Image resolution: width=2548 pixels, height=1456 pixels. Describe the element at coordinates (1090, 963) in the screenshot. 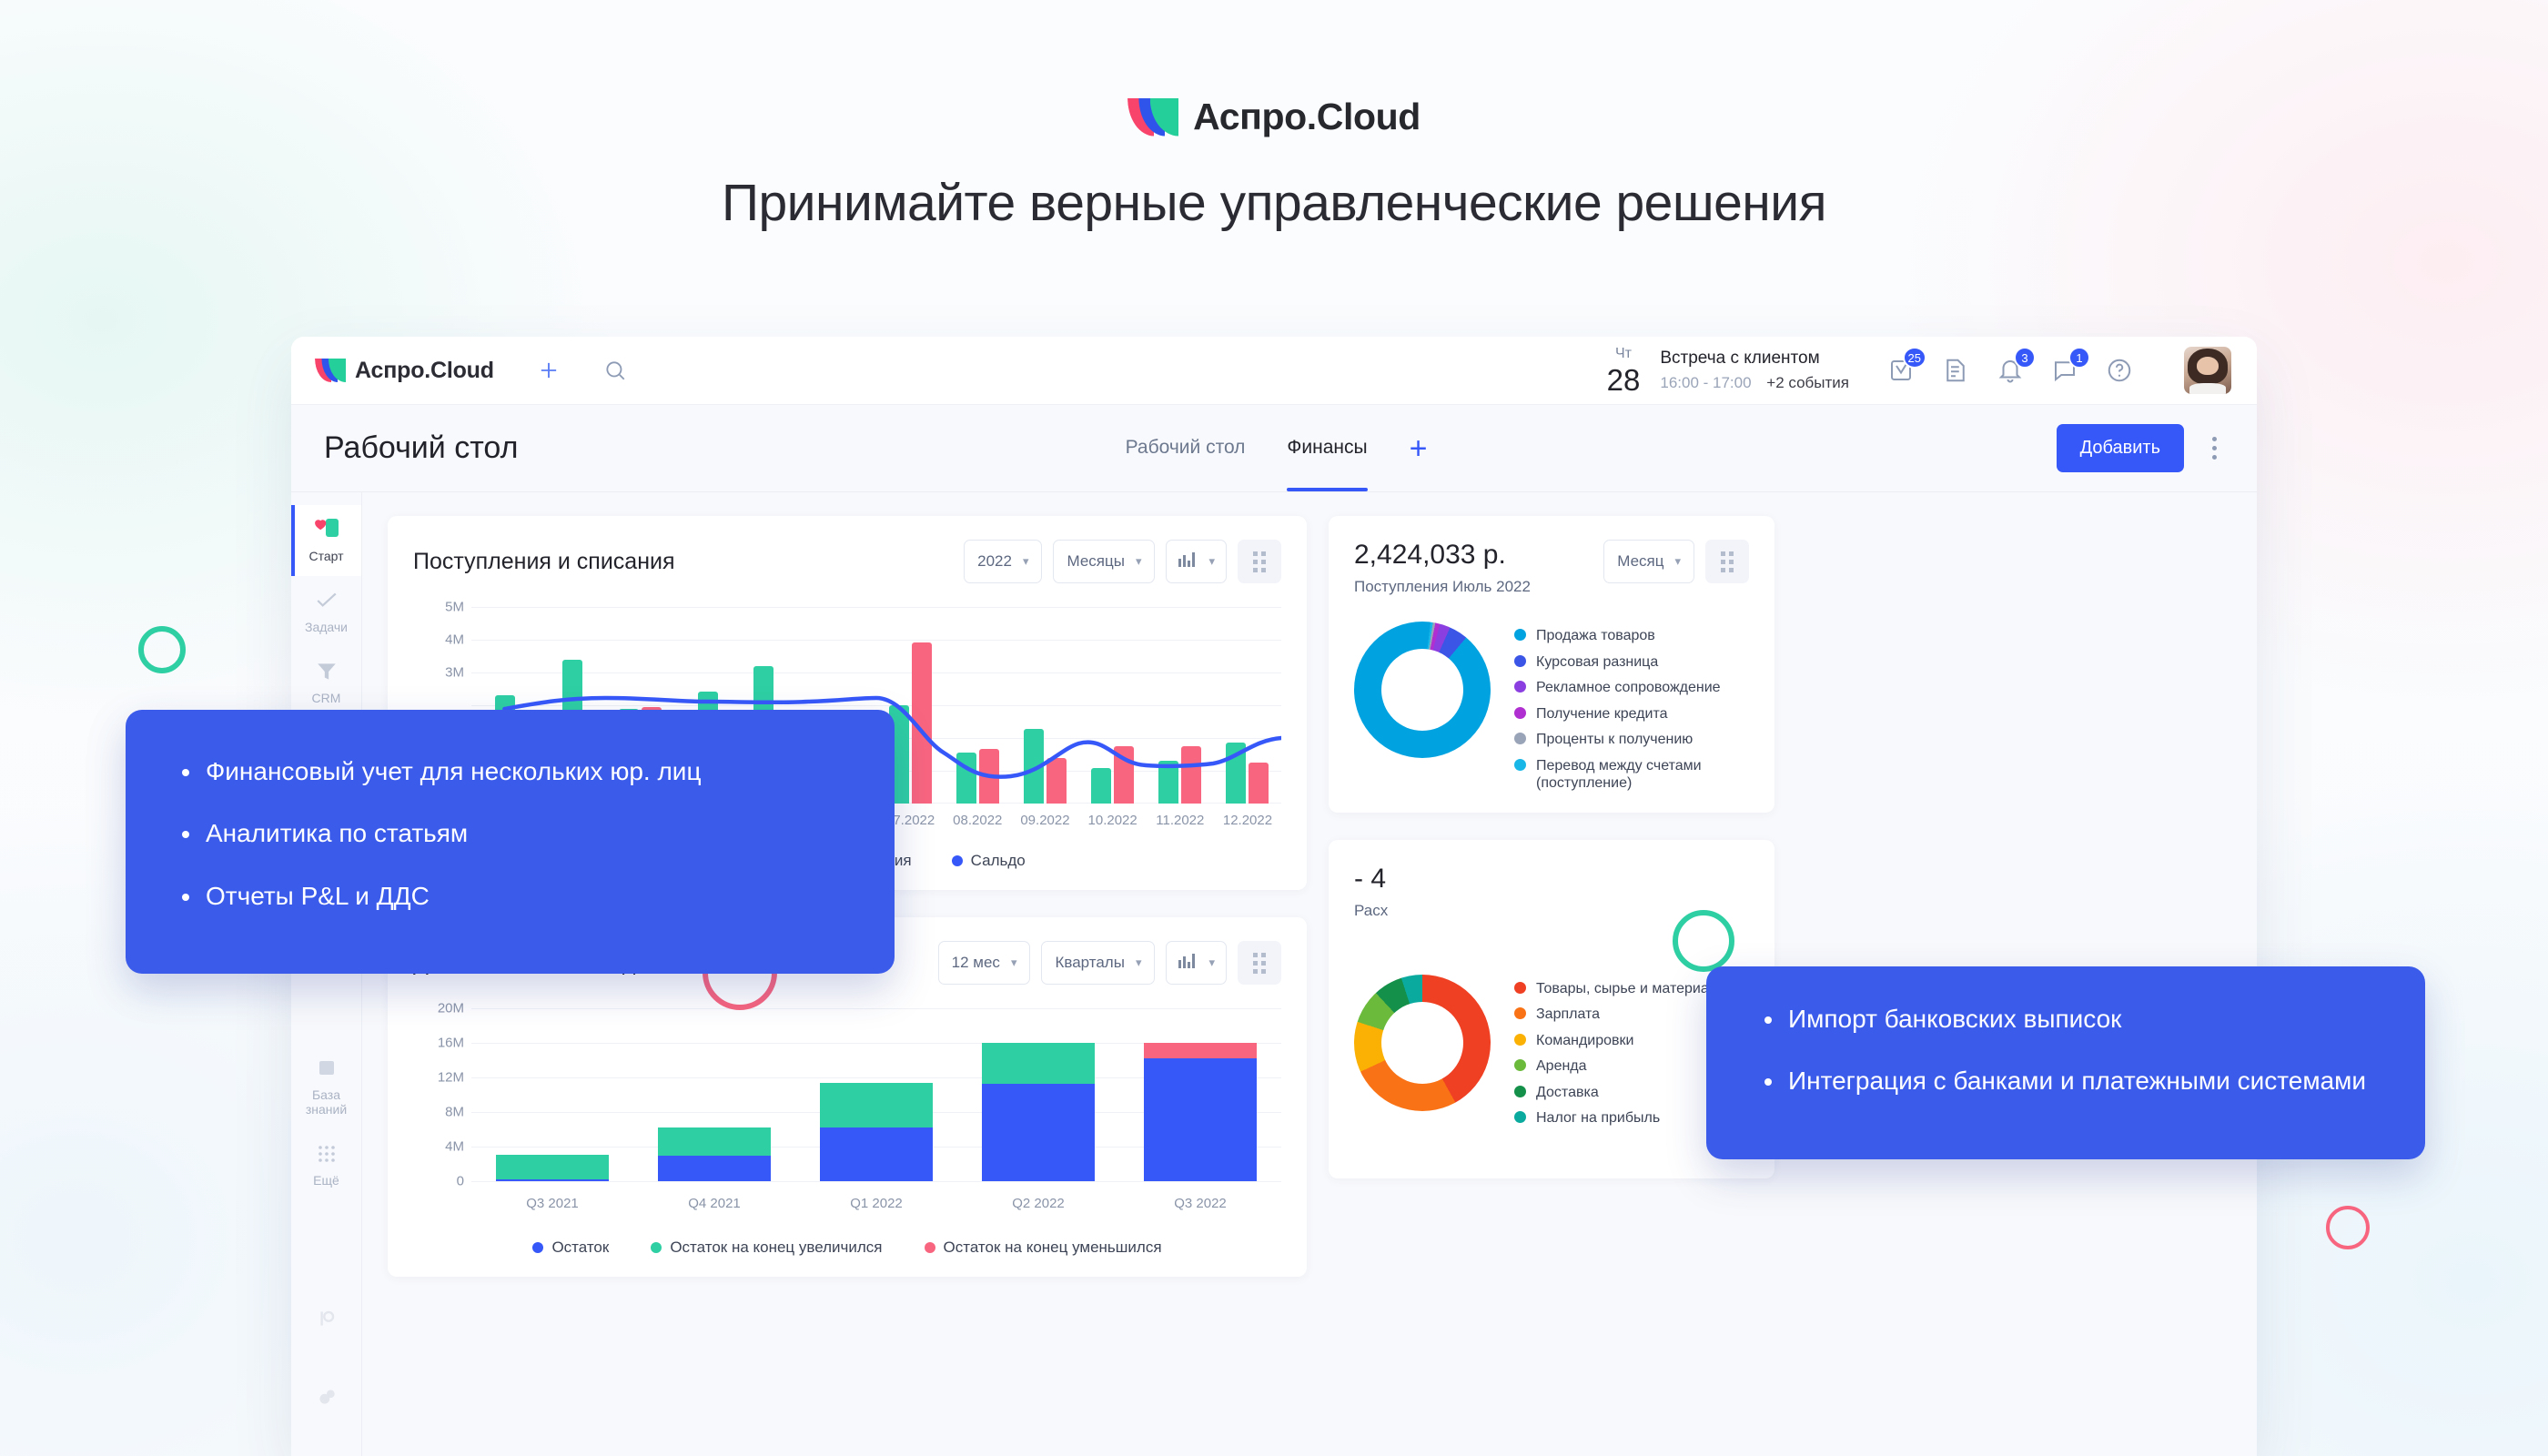

I see `period-select-value: Кварталы` at that location.